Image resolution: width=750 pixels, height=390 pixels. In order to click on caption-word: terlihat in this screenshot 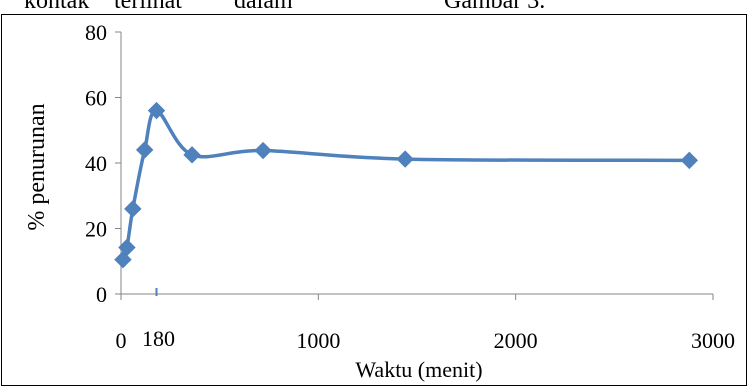, I will do `click(148, 7)`.